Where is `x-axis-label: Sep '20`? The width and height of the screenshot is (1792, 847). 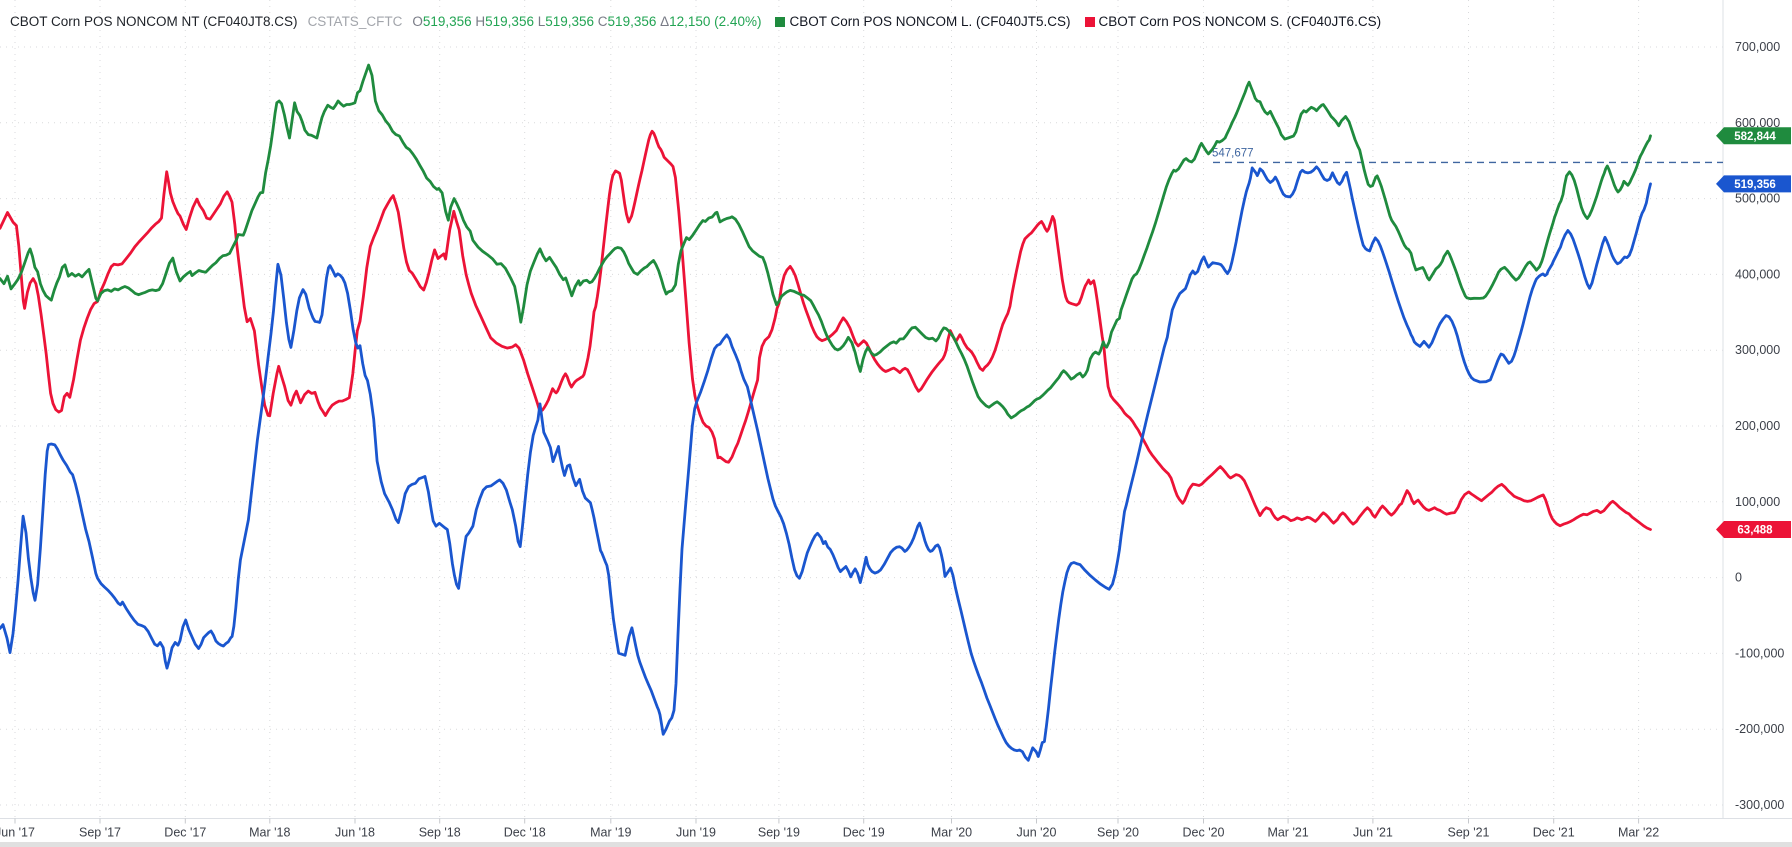
x-axis-label: Sep '20 is located at coordinates (1118, 833).